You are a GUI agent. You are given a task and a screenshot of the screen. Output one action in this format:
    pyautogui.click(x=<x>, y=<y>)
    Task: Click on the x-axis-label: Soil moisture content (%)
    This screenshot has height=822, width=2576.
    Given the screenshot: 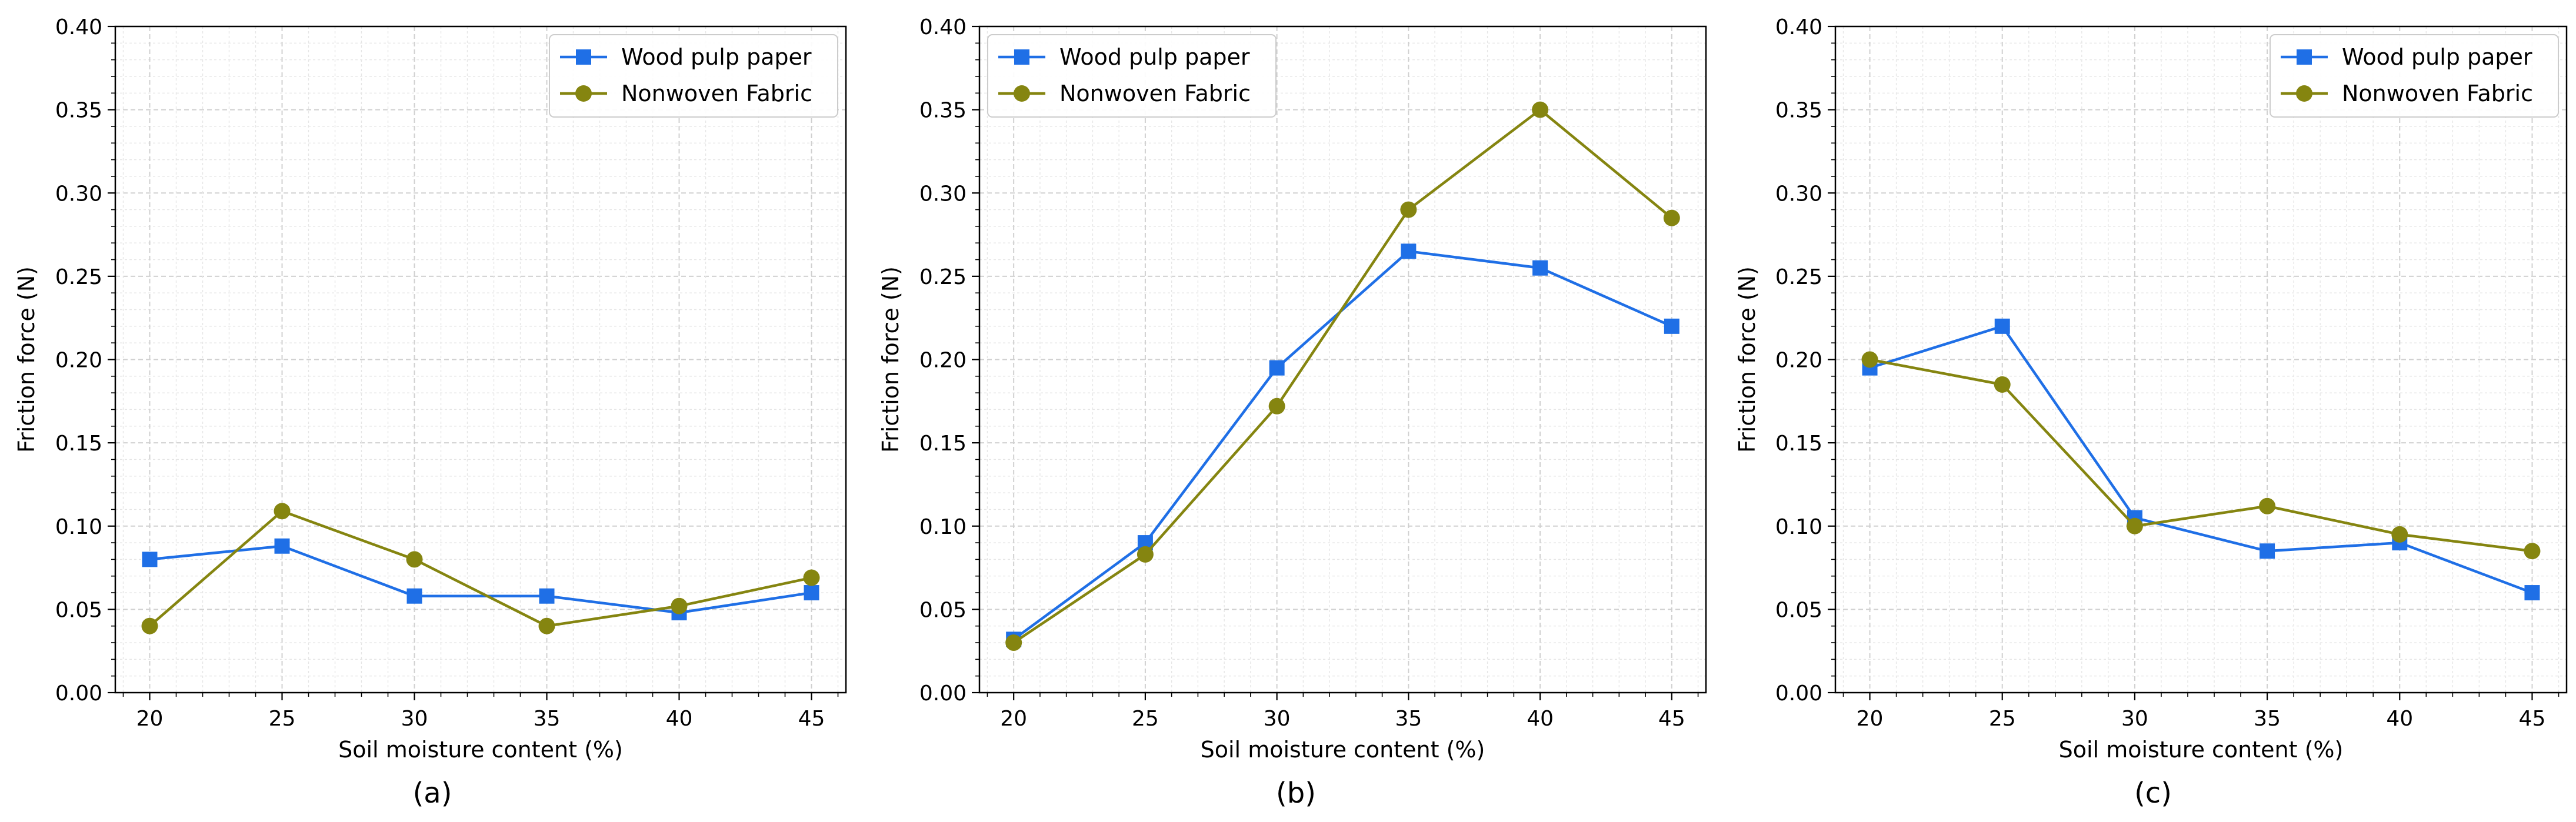 What is the action you would take?
    pyautogui.click(x=2201, y=750)
    